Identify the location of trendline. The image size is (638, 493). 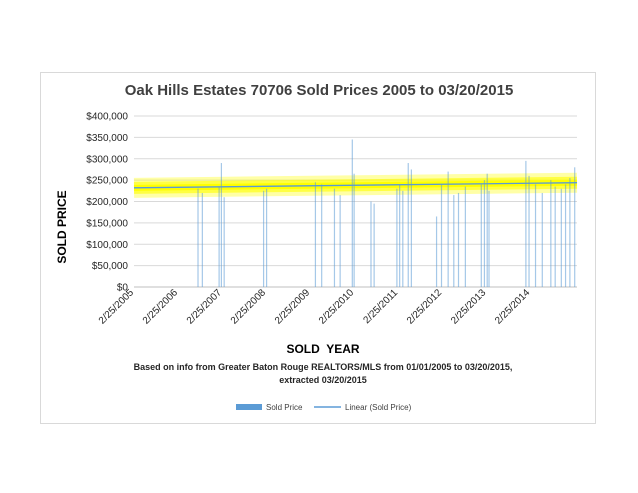
(355, 185).